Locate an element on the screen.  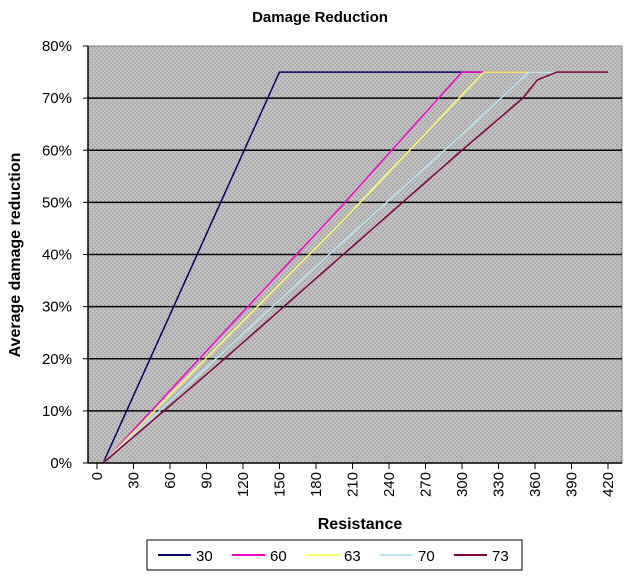
y-tick-label: 40% is located at coordinates (57, 255).